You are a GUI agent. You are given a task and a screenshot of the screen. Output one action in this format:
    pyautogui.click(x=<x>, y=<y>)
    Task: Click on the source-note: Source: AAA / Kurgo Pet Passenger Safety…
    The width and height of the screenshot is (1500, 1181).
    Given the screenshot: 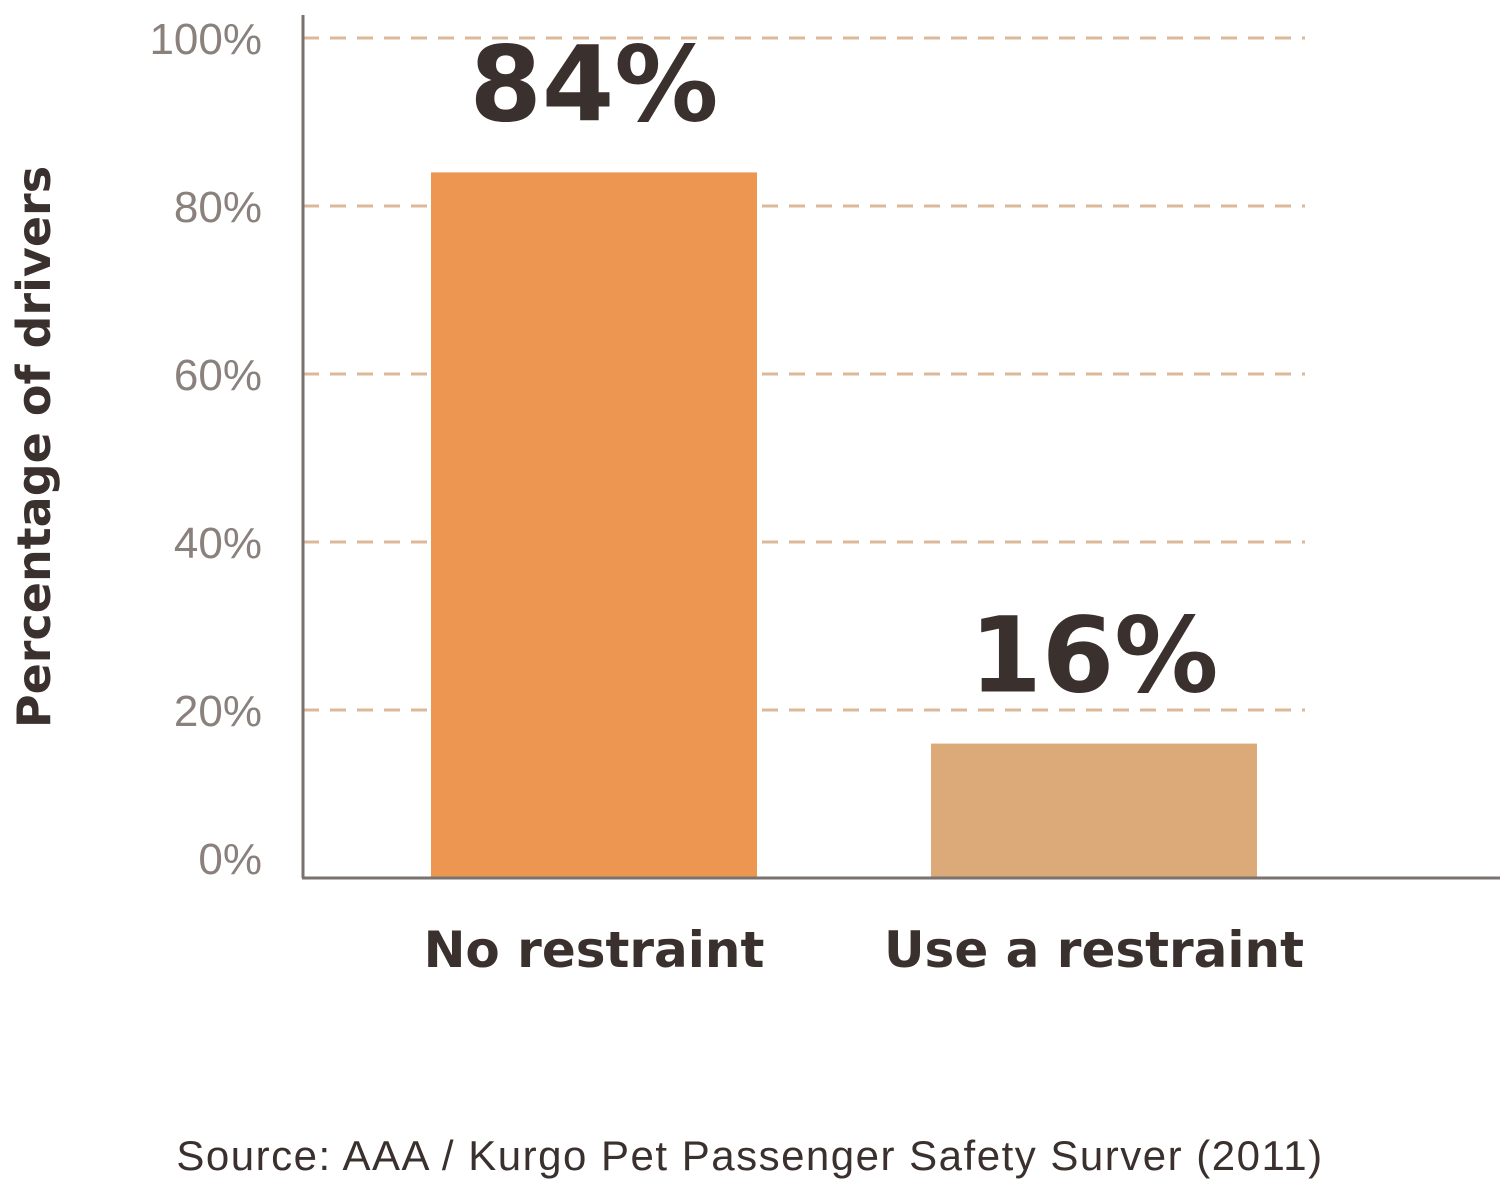 What is the action you would take?
    pyautogui.click(x=749, y=1155)
    